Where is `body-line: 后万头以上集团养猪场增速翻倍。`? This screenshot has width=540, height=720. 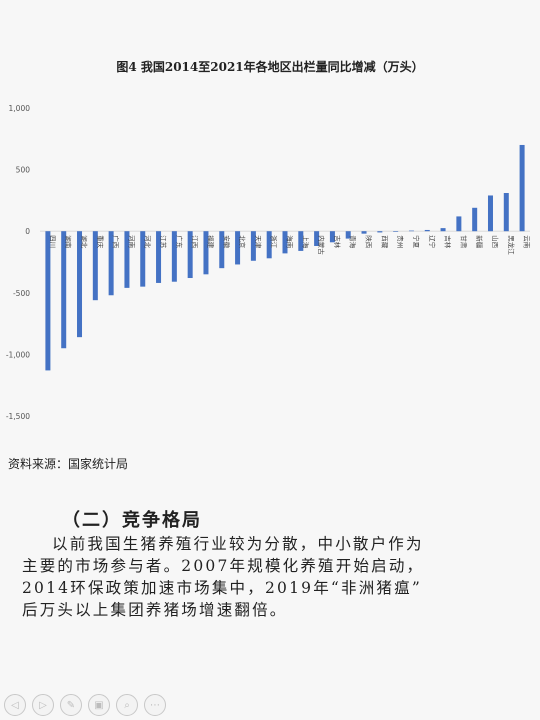
body-line: 后万头以上集团养猪场增速翻倍。 is located at coordinates (155, 610).